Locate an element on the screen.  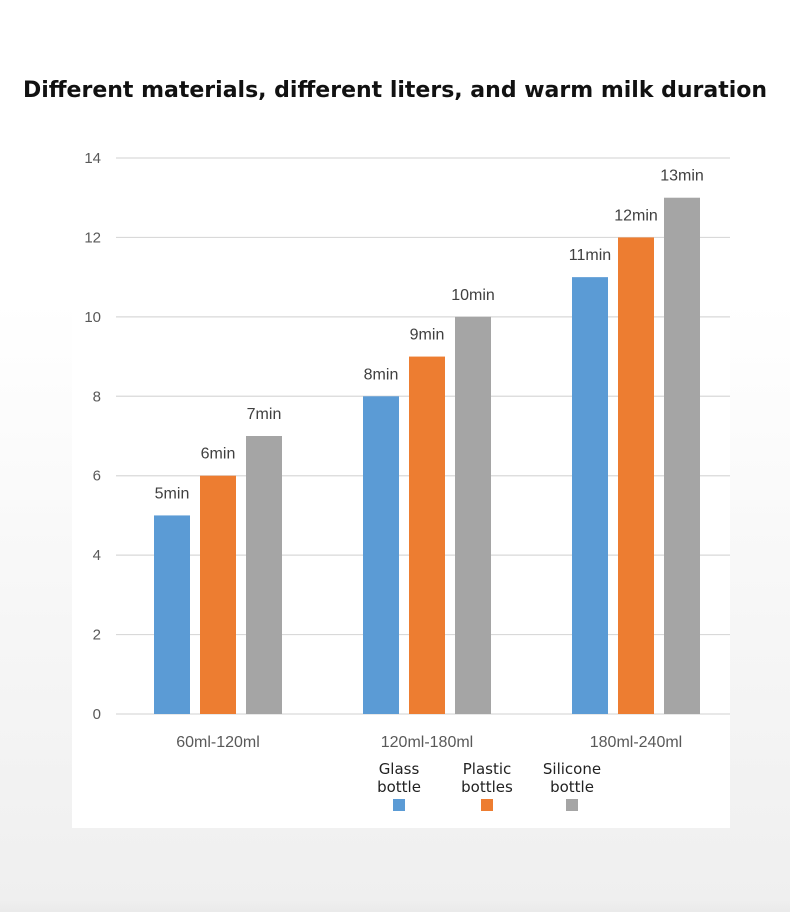
legend-label: Silicone is located at coordinates (572, 769).